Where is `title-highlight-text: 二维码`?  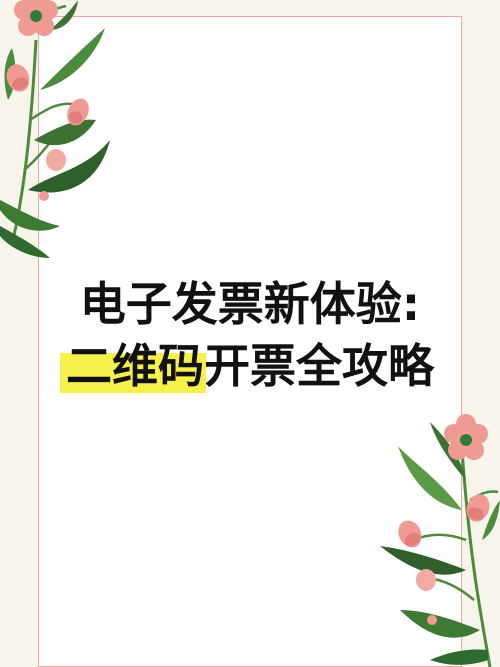
title-highlight-text: 二维码 is located at coordinates (135, 366).